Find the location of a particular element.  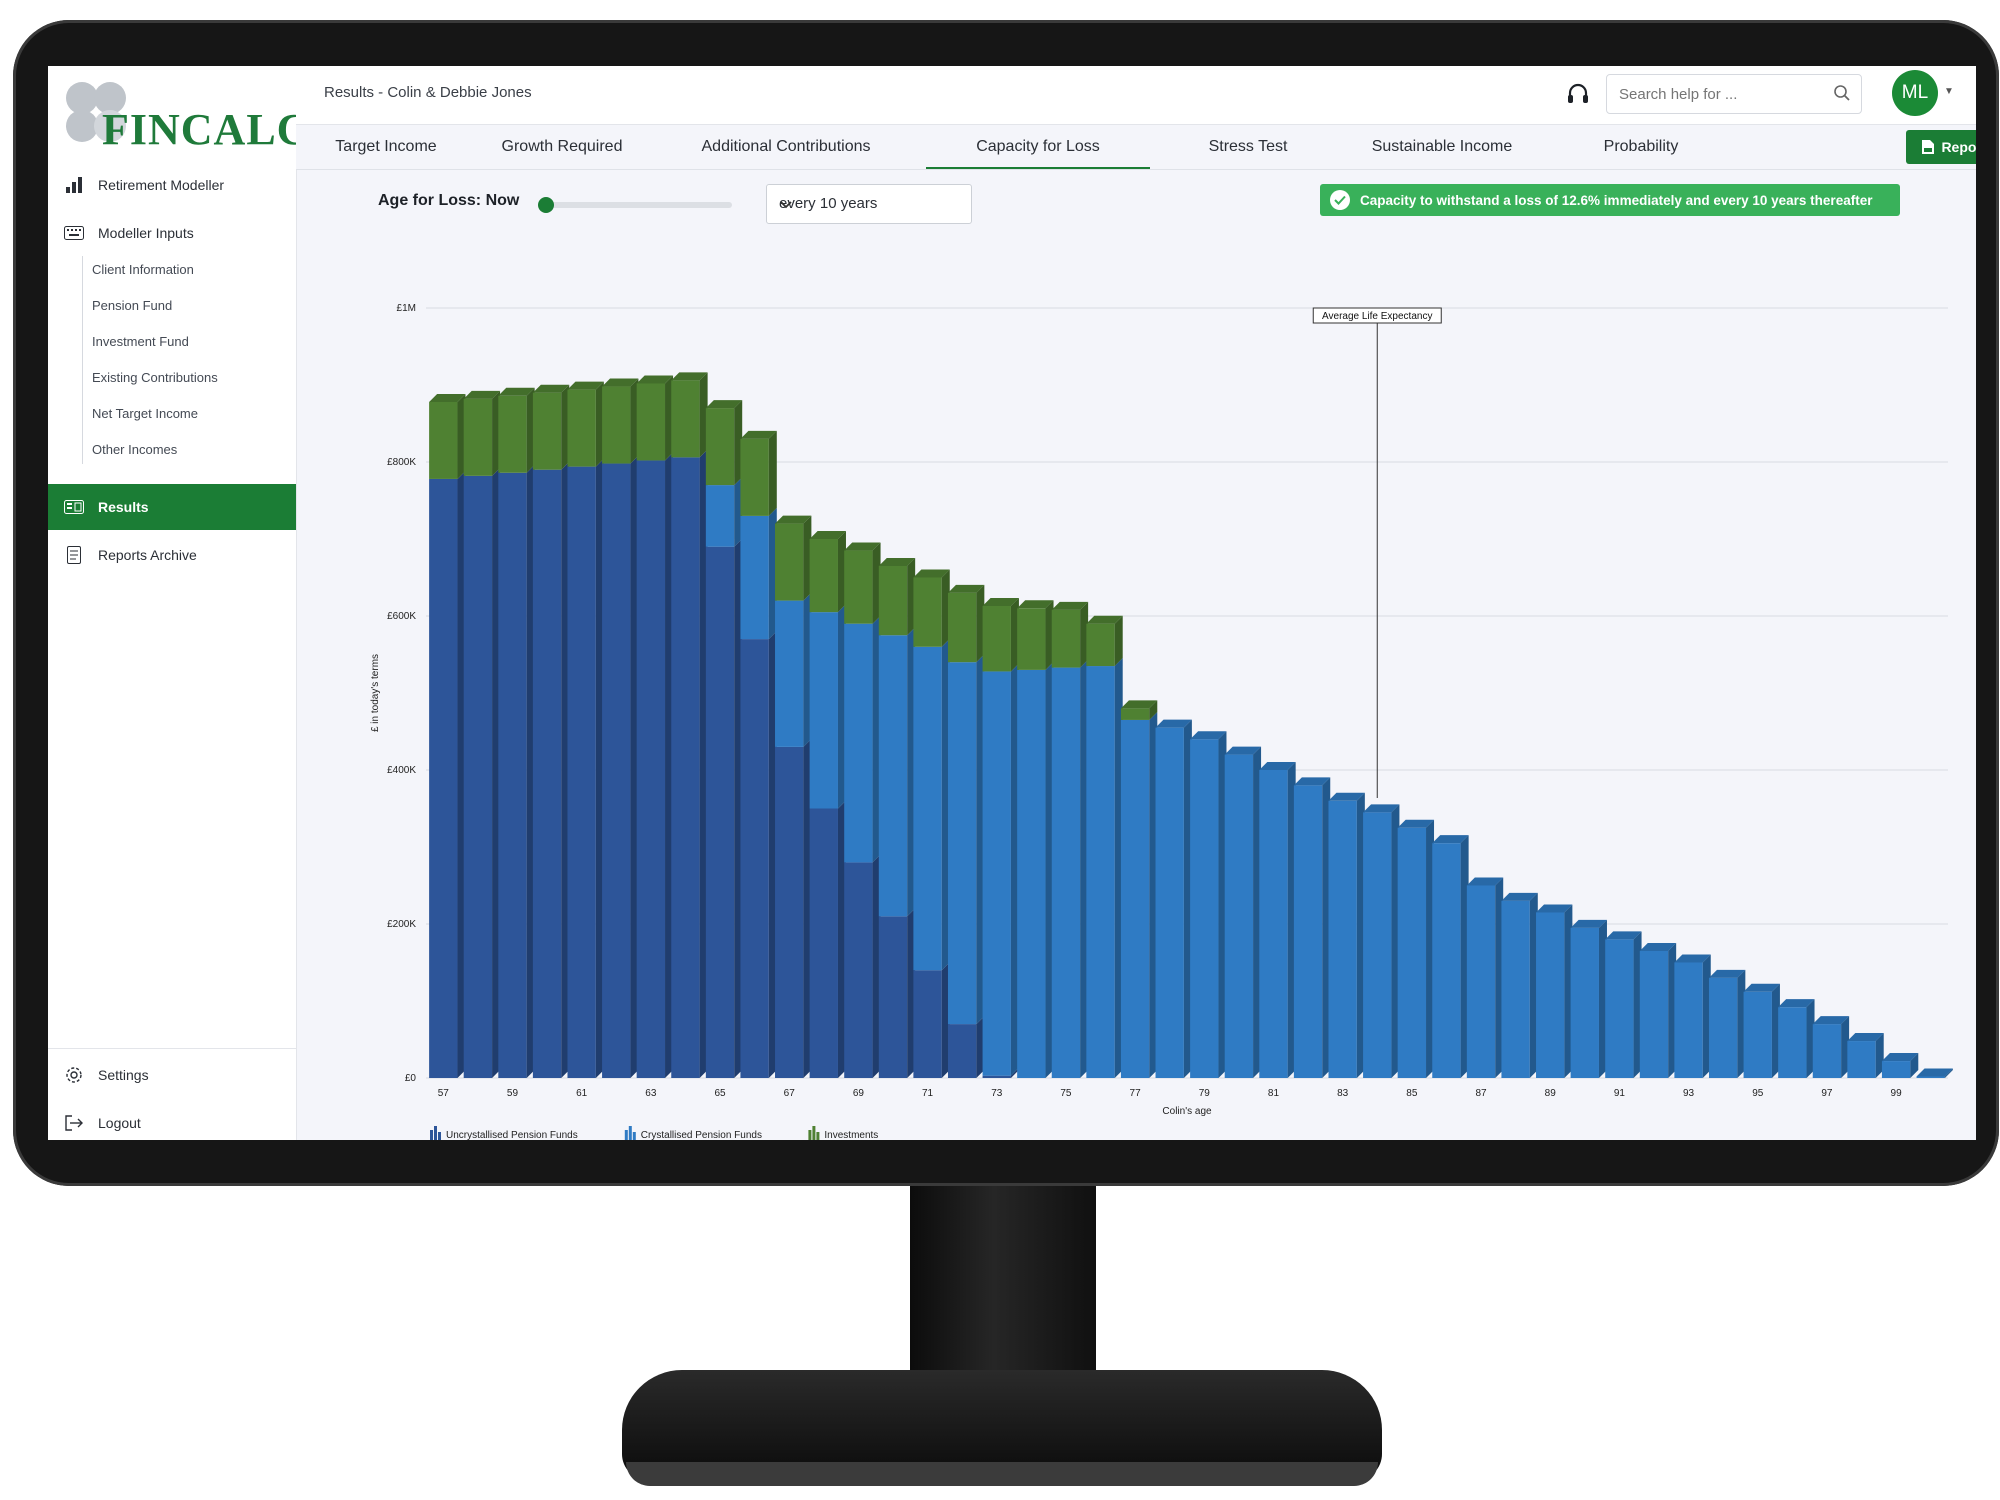

legend-label: Investments is located at coordinates (851, 1135).